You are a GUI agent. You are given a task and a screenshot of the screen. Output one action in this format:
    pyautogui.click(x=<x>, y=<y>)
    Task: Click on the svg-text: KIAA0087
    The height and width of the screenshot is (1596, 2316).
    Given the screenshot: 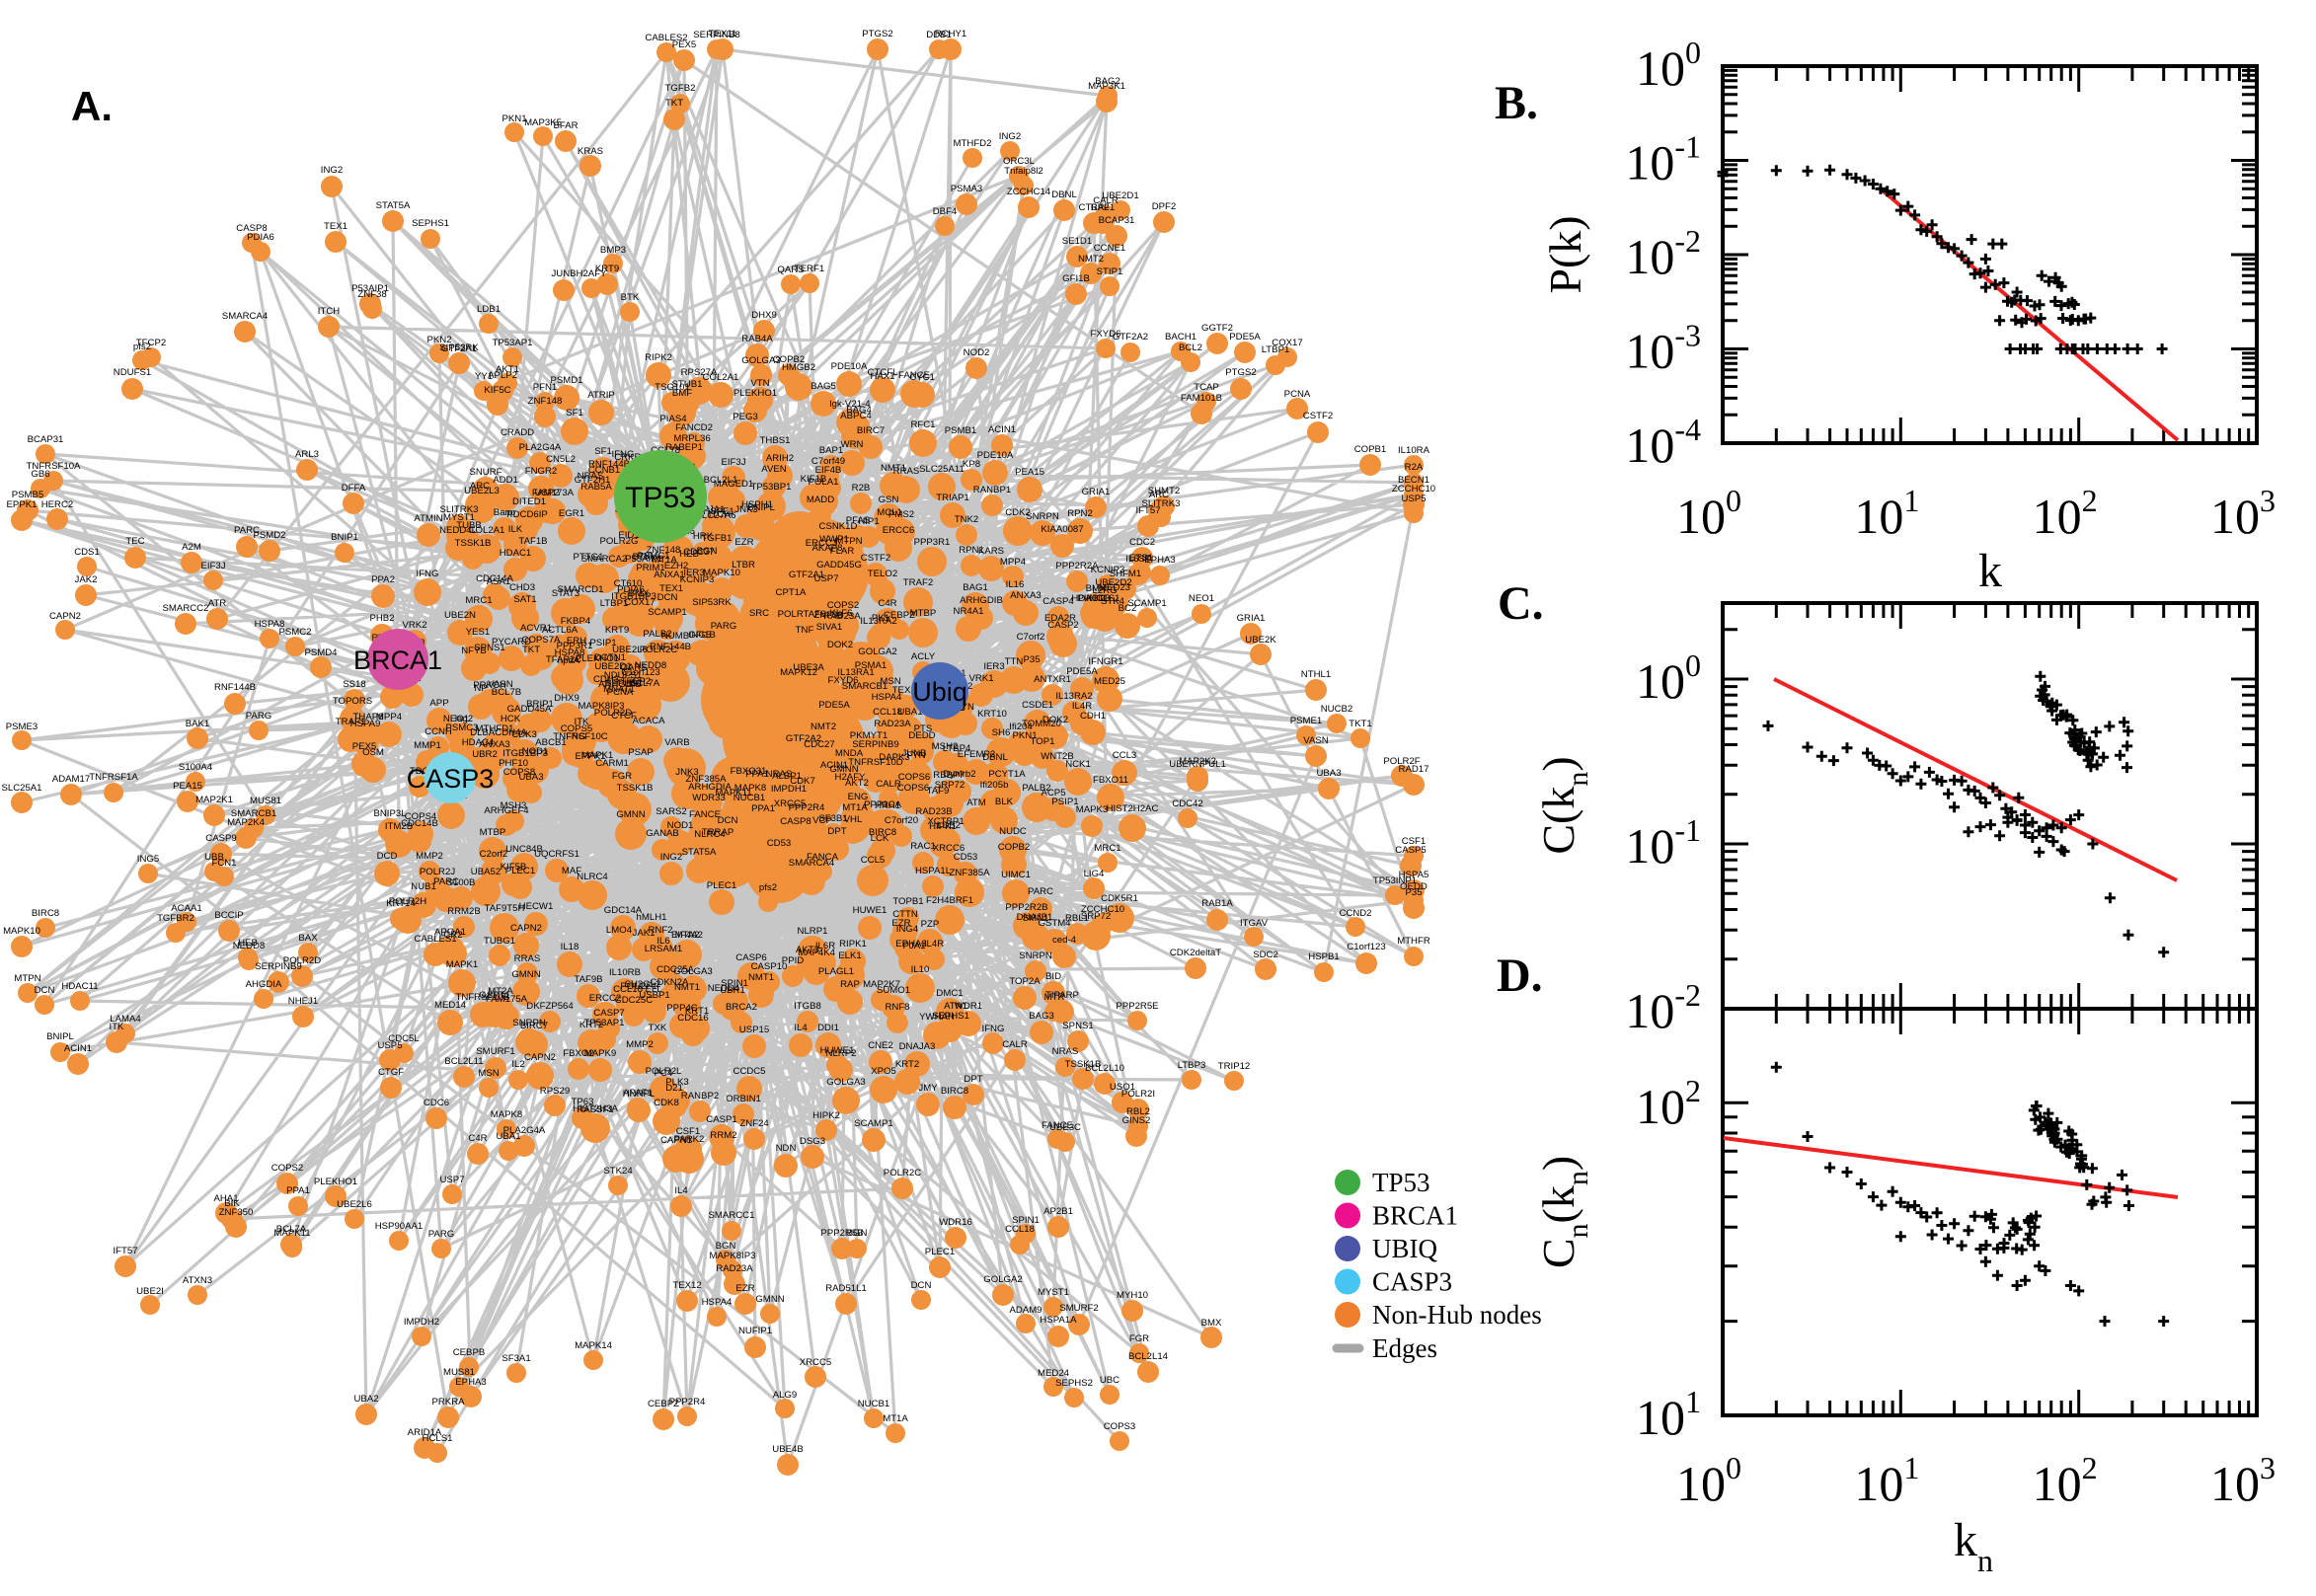 What is the action you would take?
    pyautogui.click(x=1062, y=529)
    